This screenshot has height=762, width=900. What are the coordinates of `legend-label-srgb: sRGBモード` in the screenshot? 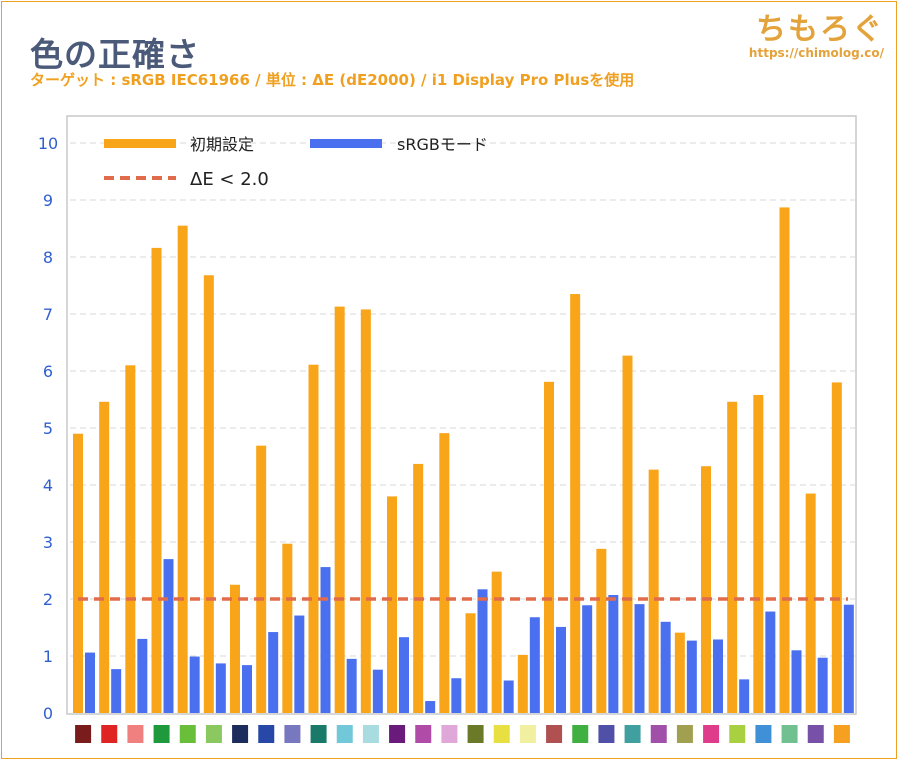 It's located at (442, 144).